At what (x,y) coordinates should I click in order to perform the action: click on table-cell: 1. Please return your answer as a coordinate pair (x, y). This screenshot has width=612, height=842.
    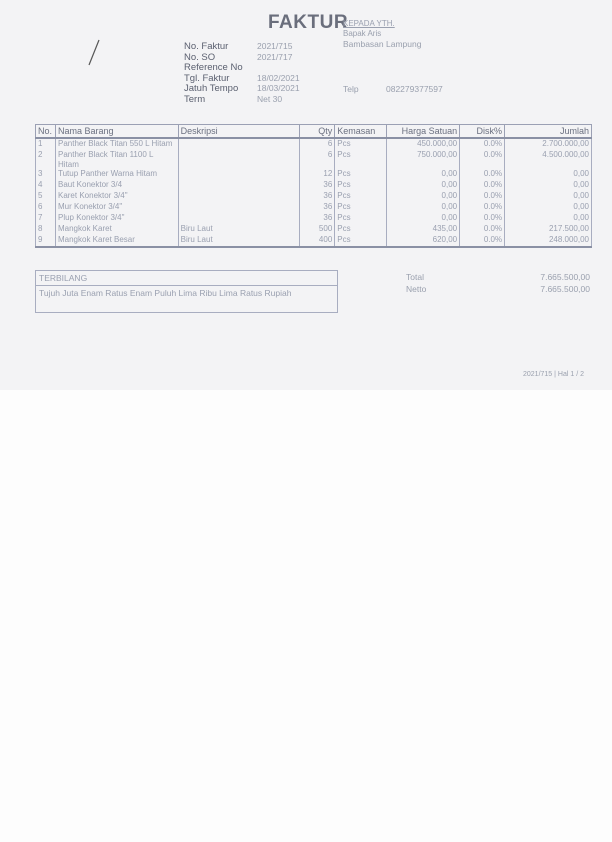
    Looking at the image, I should click on (45, 144).